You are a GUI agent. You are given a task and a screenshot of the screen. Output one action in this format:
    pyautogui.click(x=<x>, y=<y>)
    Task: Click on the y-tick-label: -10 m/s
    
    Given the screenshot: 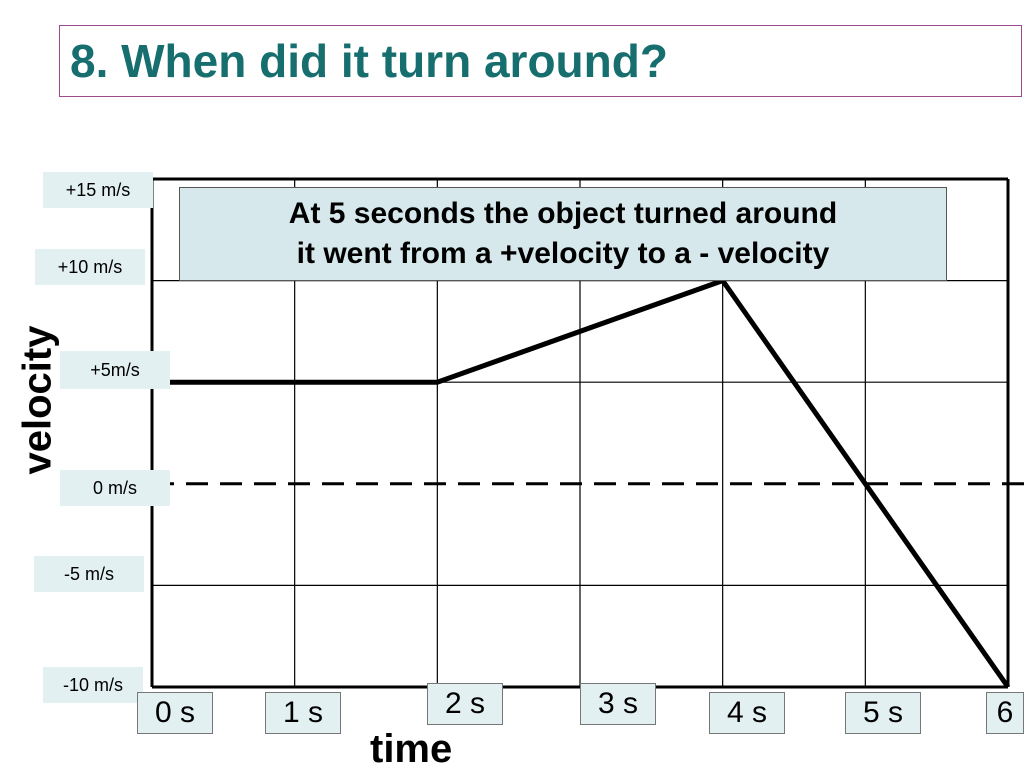 What is the action you would take?
    pyautogui.click(x=93, y=685)
    